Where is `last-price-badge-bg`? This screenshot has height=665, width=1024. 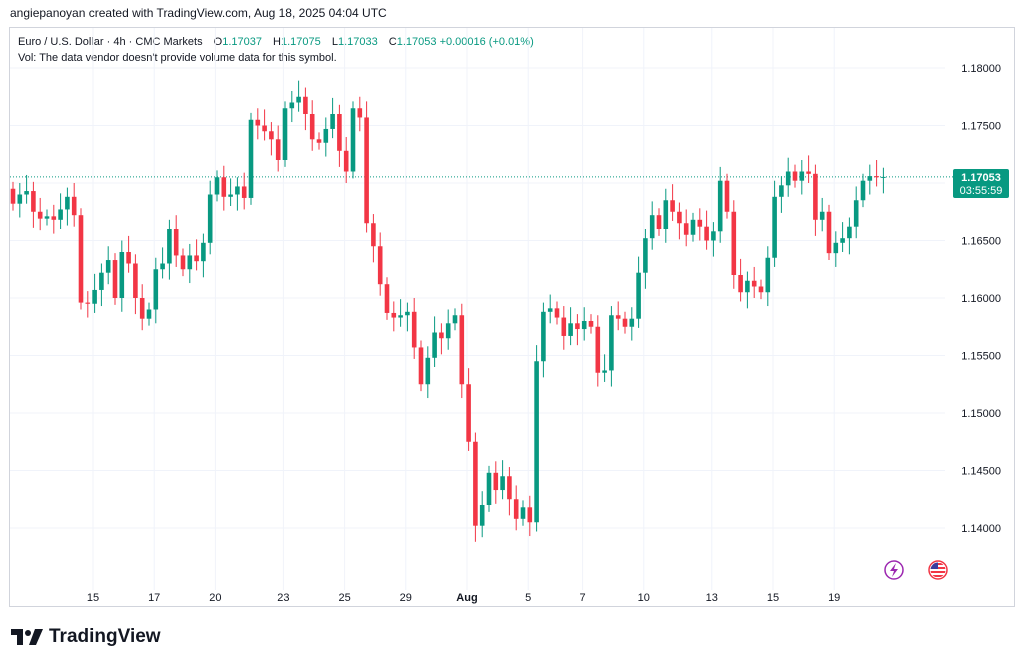 last-price-badge-bg is located at coordinates (981, 183).